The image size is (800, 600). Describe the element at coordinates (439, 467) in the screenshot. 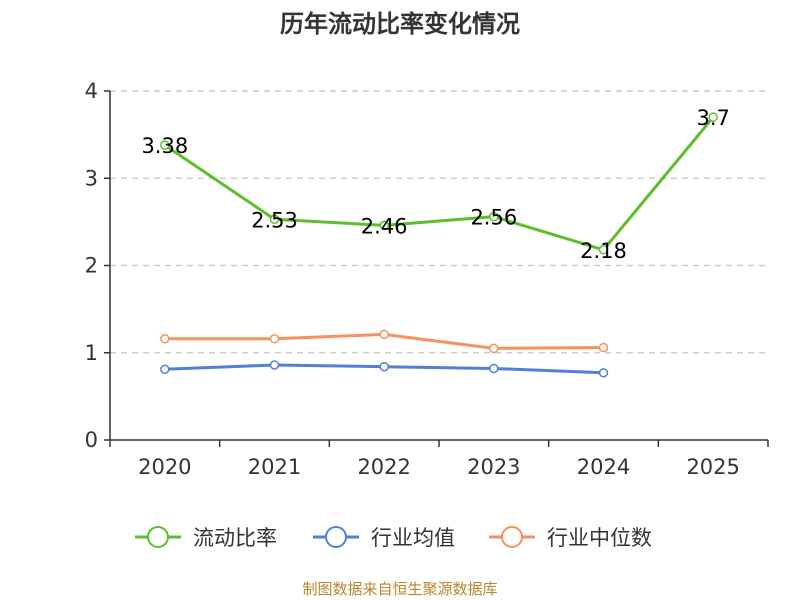

I see `x-tick-labels: 2020 2021 2022 2023 2024 2025` at that location.